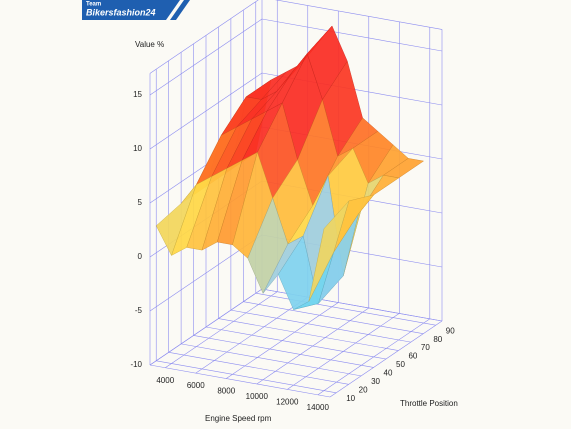 The height and width of the screenshot is (429, 571). What do you see at coordinates (412, 356) in the screenshot?
I see `y-tick-label: 60` at bounding box center [412, 356].